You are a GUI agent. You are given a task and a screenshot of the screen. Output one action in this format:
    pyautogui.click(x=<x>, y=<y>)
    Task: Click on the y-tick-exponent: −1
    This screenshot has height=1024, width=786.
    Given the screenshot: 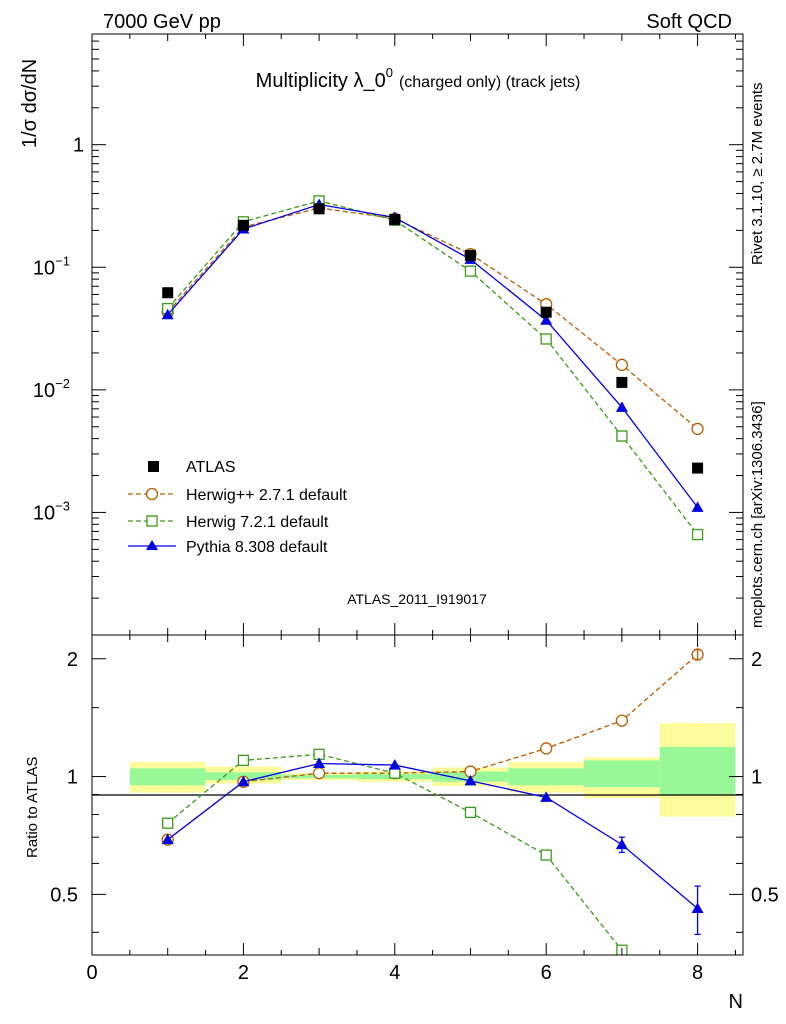 What is the action you would take?
    pyautogui.click(x=62, y=260)
    